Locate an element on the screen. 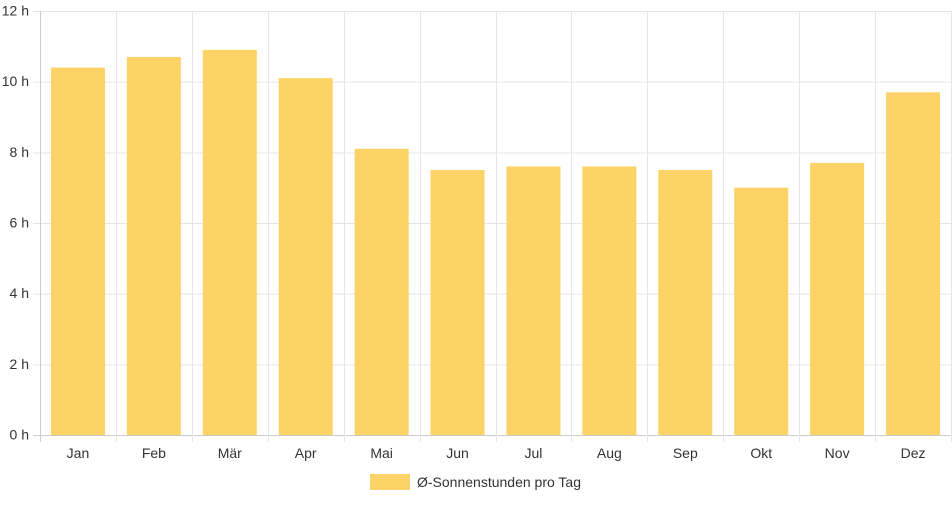 This screenshot has width=952, height=505. bar-jul is located at coordinates (533, 300).